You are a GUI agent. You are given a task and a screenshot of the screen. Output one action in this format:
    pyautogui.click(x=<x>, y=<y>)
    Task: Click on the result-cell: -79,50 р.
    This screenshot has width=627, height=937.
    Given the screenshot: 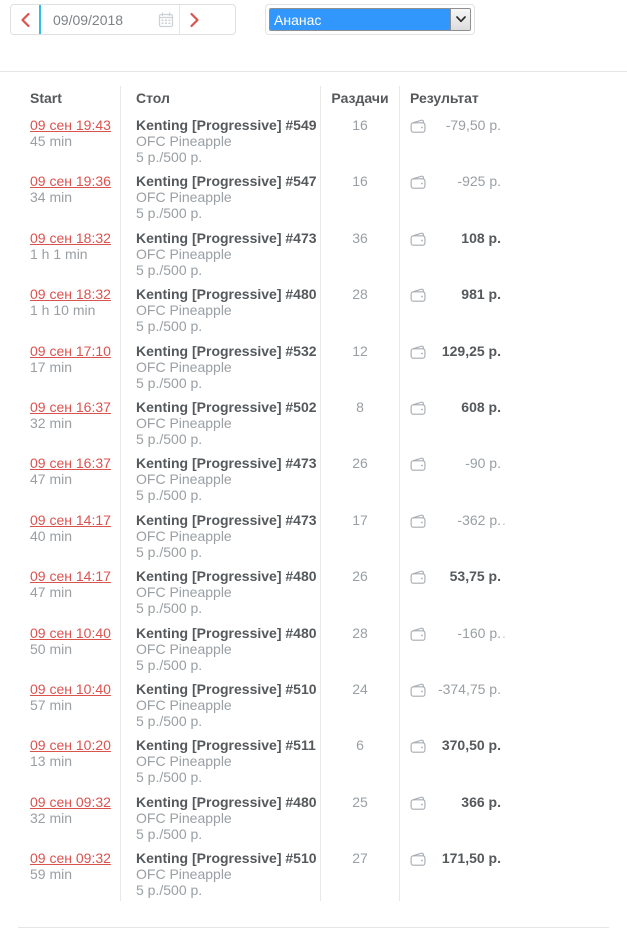 What is the action you would take?
    pyautogui.click(x=504, y=140)
    